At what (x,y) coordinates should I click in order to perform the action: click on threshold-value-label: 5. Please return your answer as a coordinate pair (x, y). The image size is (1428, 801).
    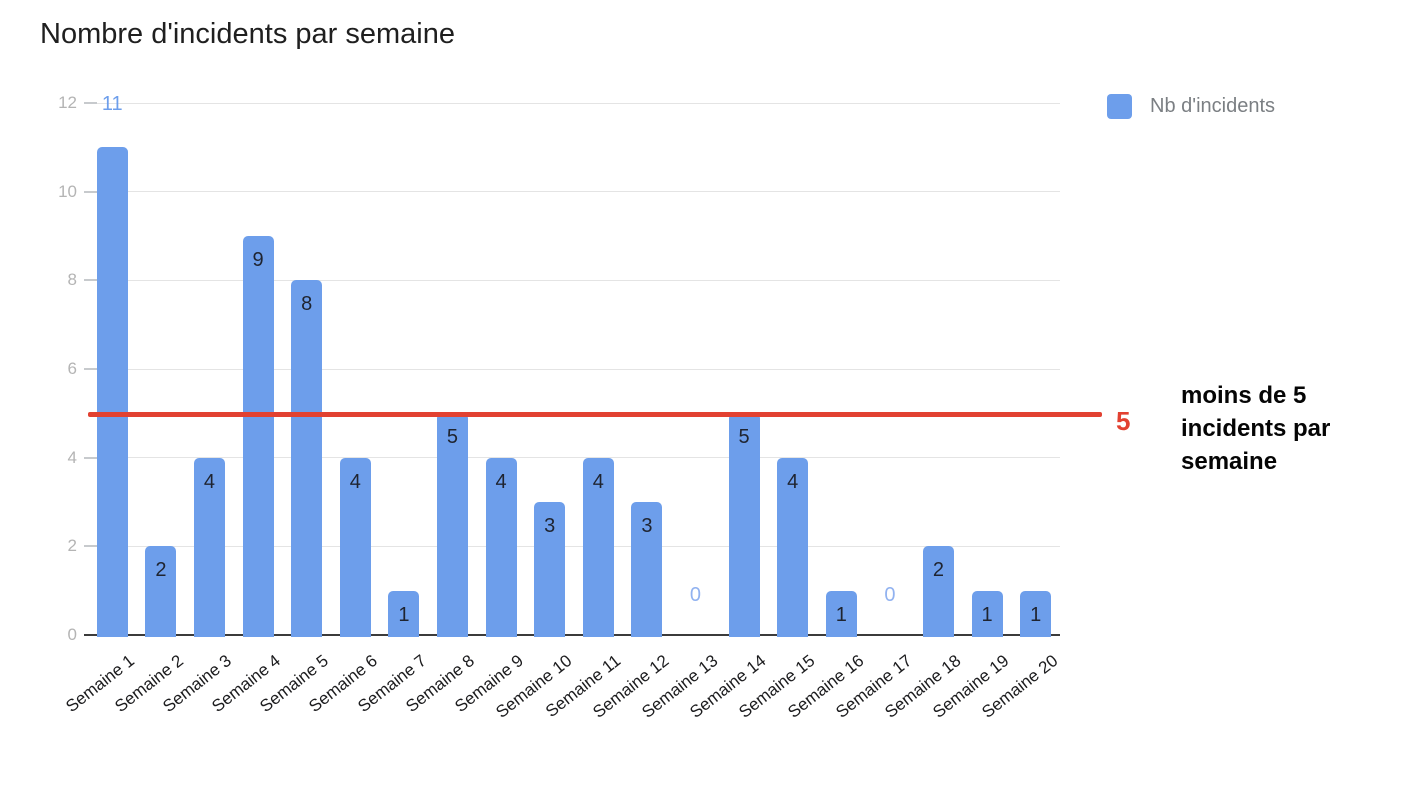
    Looking at the image, I should click on (1123, 421).